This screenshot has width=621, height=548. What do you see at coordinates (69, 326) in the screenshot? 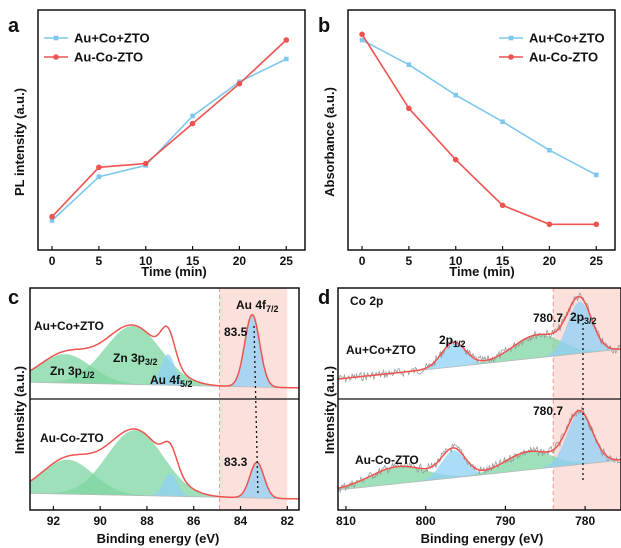
I see `chart-c-sample-0-name: Au+Co+ZTO` at bounding box center [69, 326].